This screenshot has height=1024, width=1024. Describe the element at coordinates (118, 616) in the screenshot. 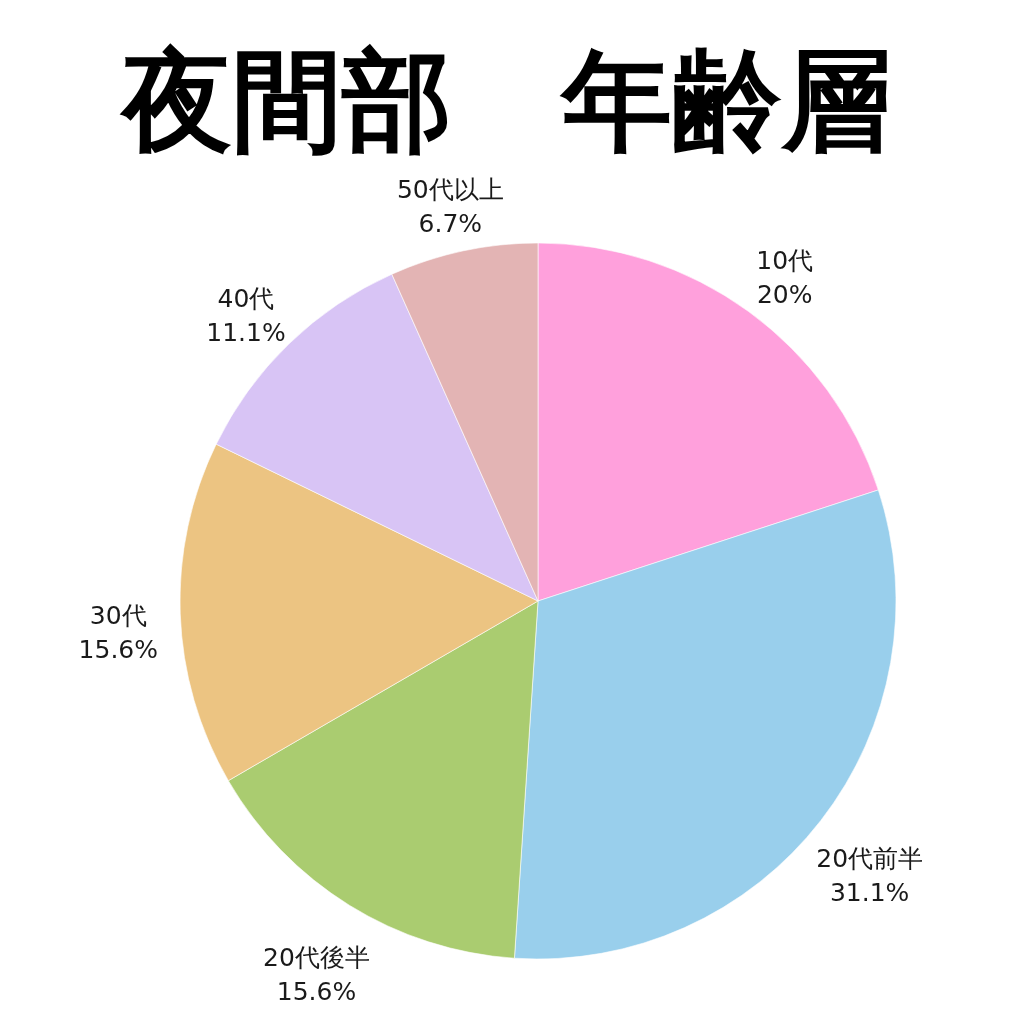

I see `slice-label: 30代` at that location.